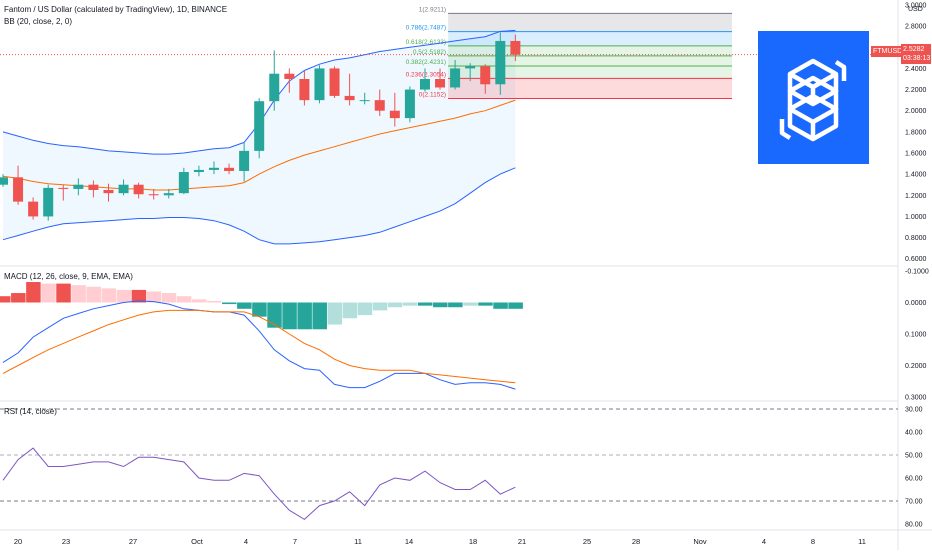 Image resolution: width=932 pixels, height=555 pixels. I want to click on time-axis-tick: 20, so click(18, 541).